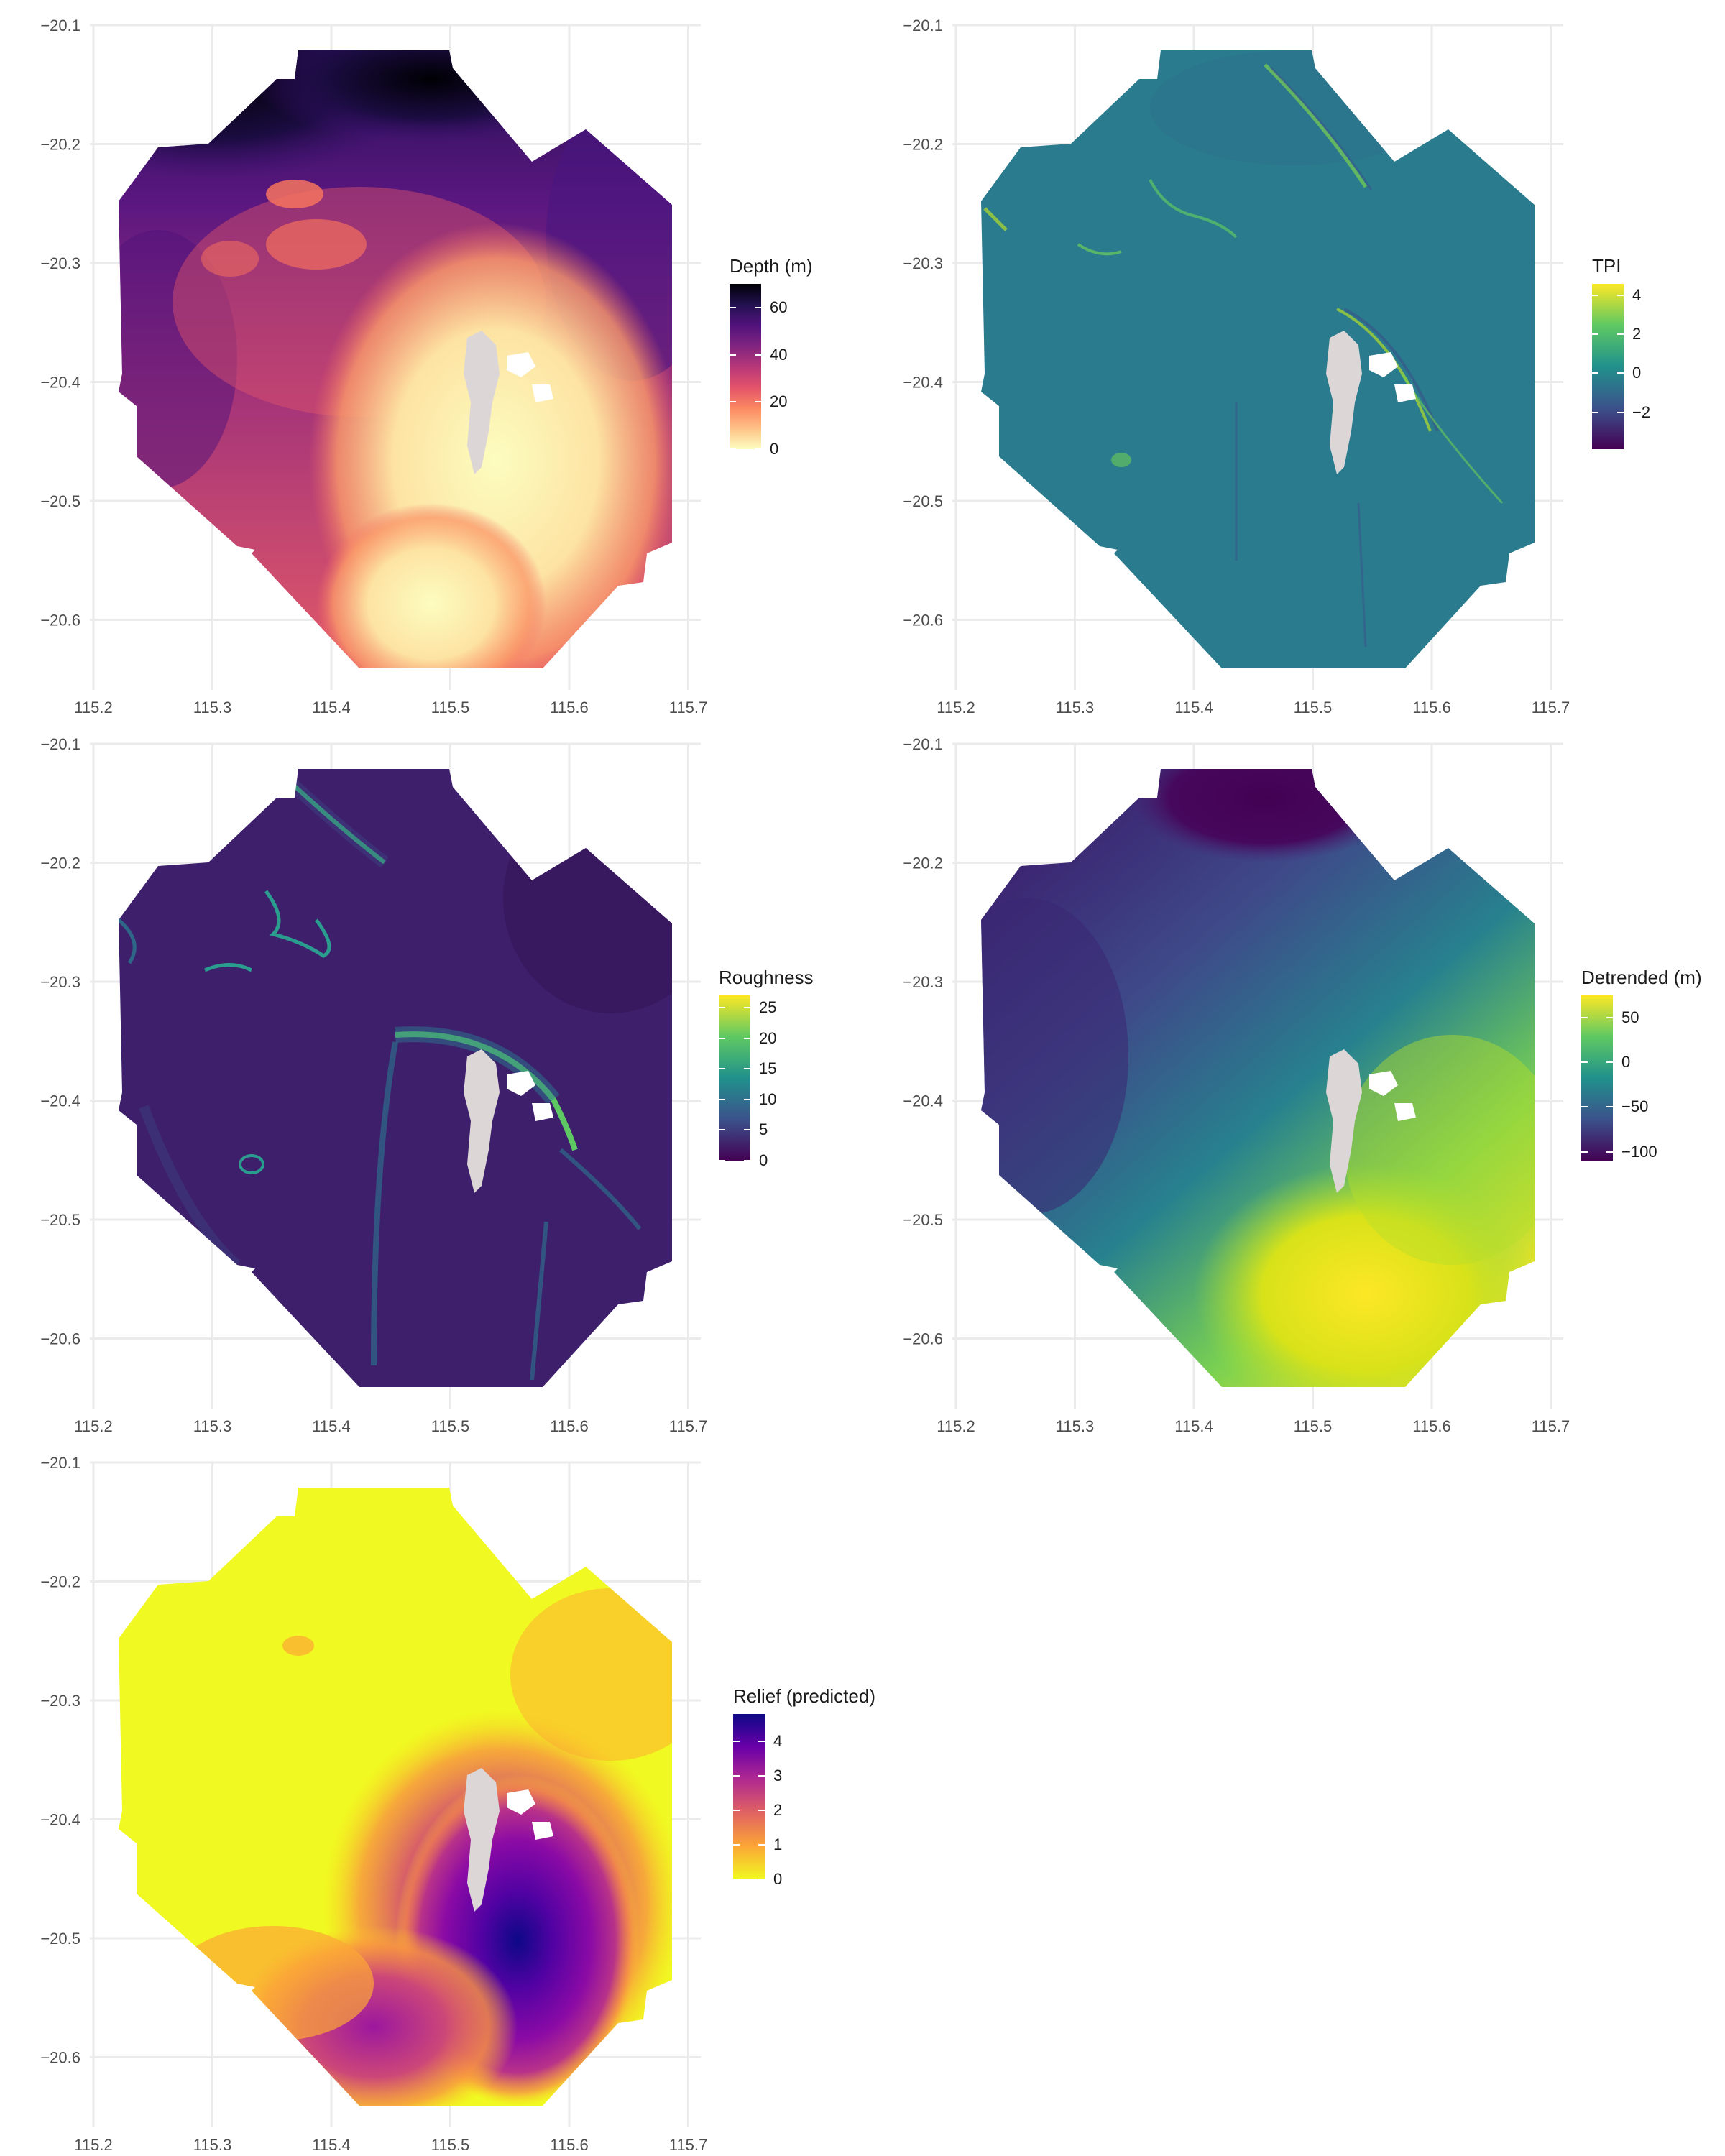  Describe the element at coordinates (1658, 370) in the screenshot. I see `legend-tpi: TPI 4 2 0 −2` at that location.